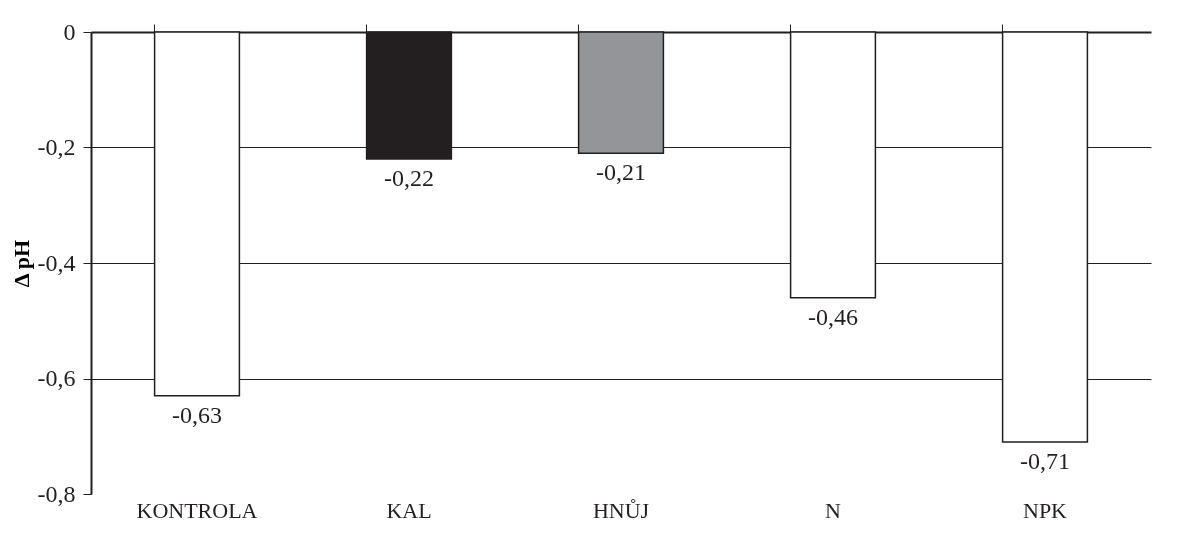 This screenshot has height=541, width=1184. I want to click on data-label: -0,71, so click(1045, 461).